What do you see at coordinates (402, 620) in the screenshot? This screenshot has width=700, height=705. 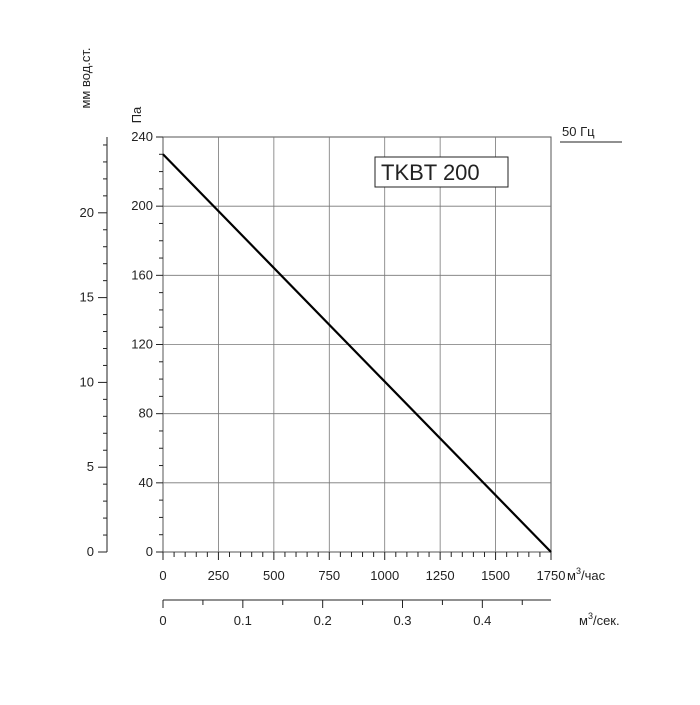 I see `x2-tick-label: 0.3` at bounding box center [402, 620].